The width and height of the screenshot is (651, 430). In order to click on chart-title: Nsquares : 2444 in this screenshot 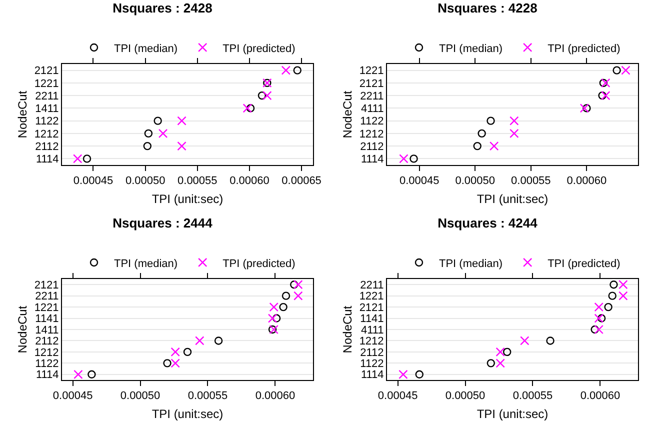, I will do `click(163, 222)`.